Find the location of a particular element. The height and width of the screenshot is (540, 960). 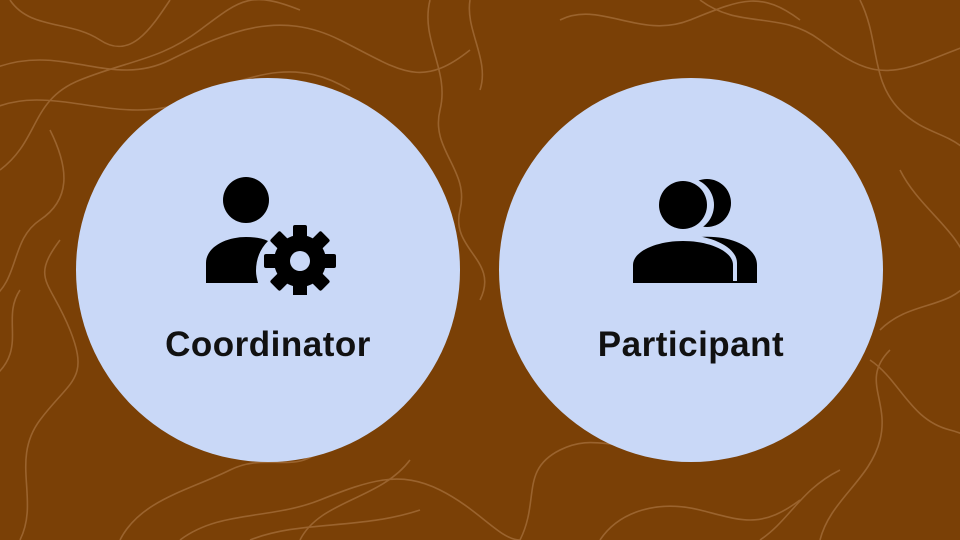

coordinator-label: Coordinator is located at coordinates (268, 344).